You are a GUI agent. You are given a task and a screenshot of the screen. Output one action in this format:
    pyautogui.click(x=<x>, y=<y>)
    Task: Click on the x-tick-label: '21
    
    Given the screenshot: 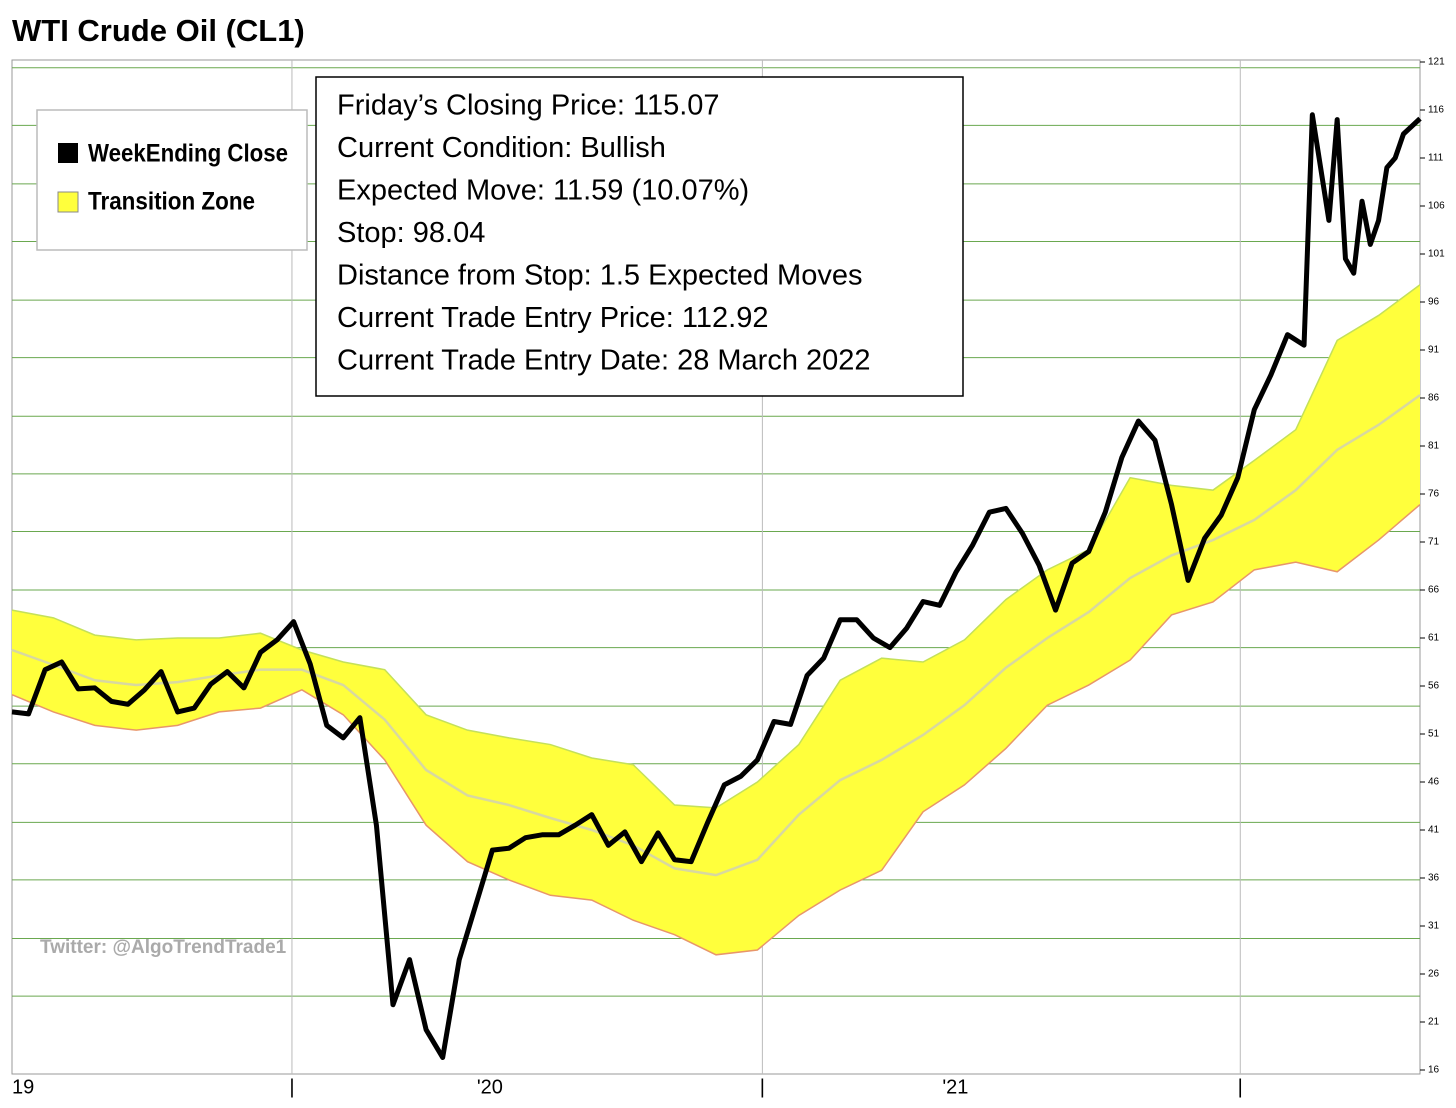 What is the action you would take?
    pyautogui.click(x=955, y=1087)
    